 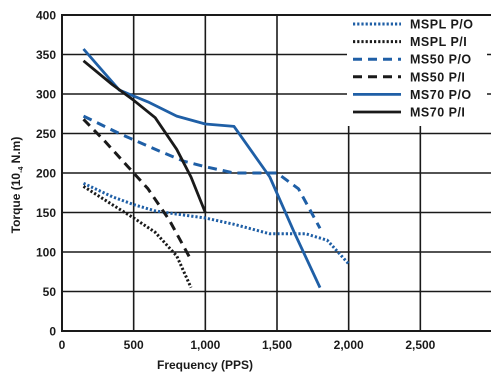 What do you see at coordinates (46, 253) in the screenshot?
I see `y-tick-label: 100` at bounding box center [46, 253].